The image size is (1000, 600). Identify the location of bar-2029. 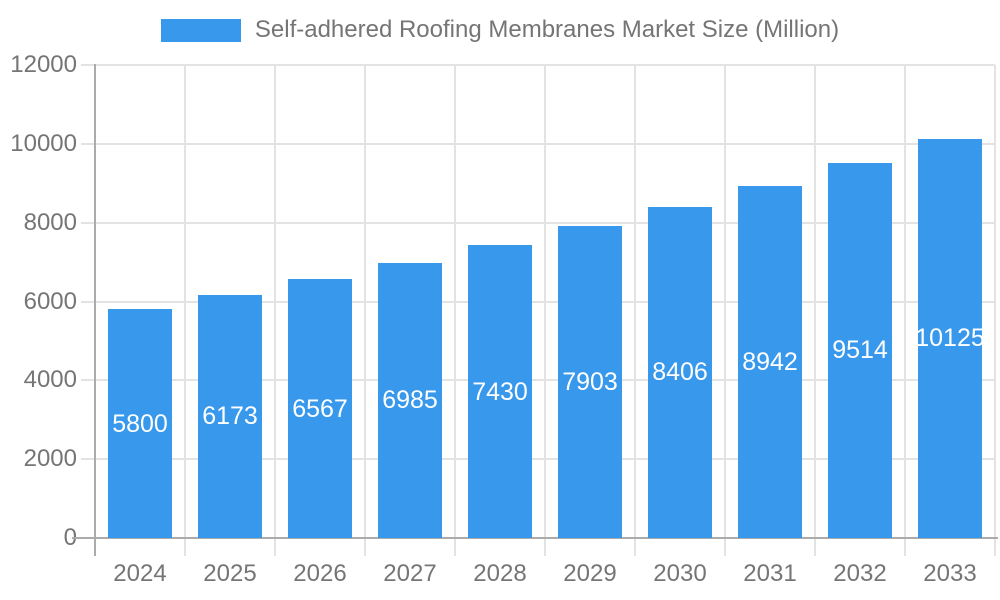
(590, 382).